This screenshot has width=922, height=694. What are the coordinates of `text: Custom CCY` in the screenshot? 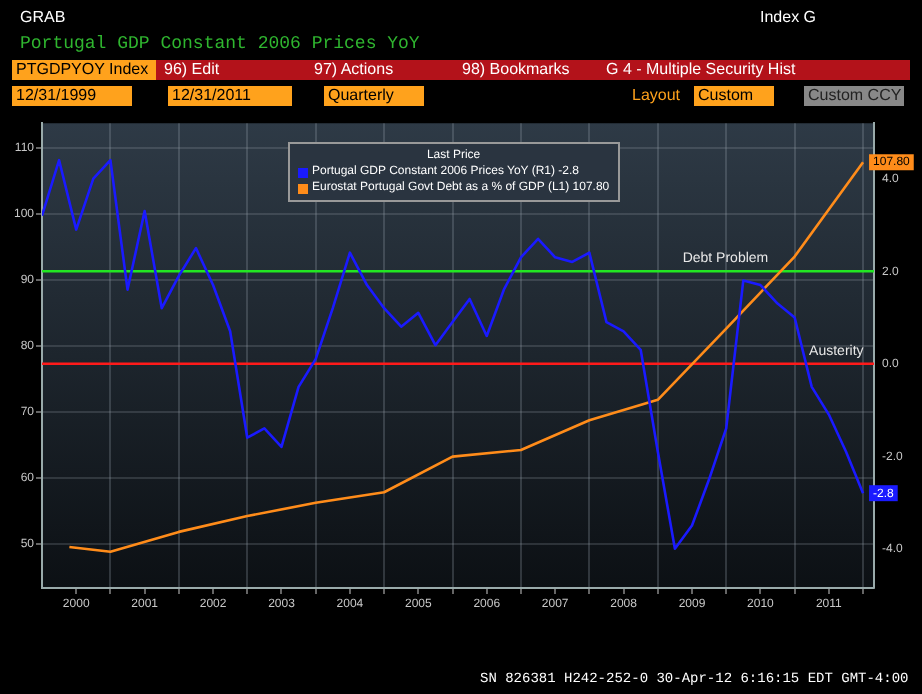 It's located at (854, 96).